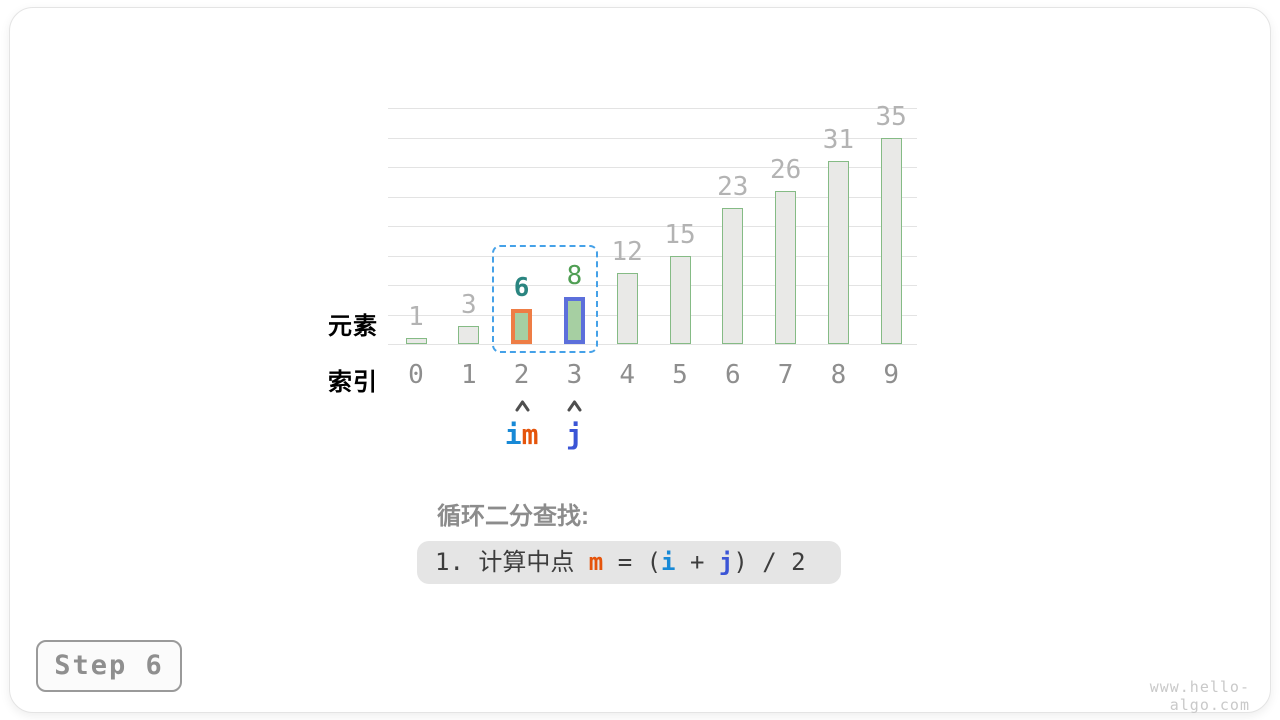 This screenshot has height=720, width=1280. What do you see at coordinates (530, 434) in the screenshot?
I see `pointer-label-part: m` at bounding box center [530, 434].